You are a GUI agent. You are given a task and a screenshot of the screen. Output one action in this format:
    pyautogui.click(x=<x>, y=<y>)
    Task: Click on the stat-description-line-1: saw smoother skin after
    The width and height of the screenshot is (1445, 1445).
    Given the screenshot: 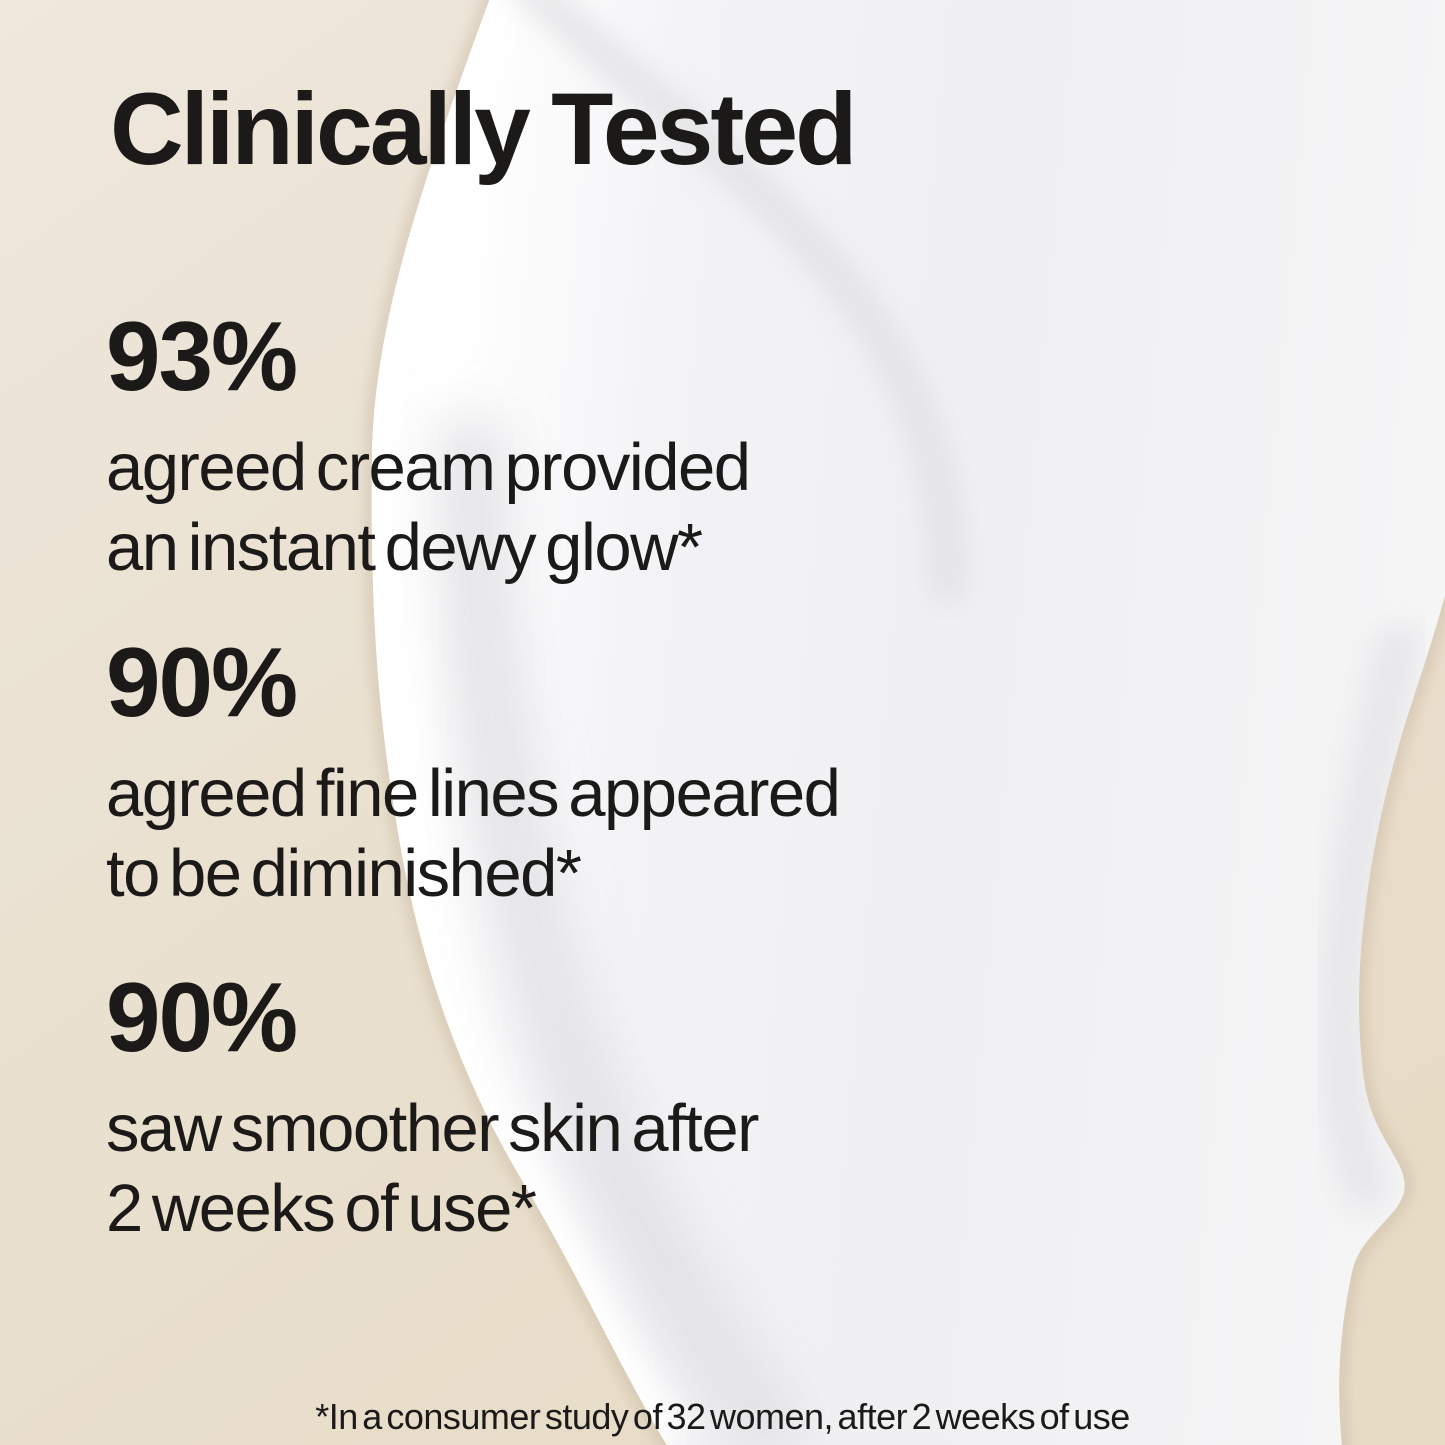 What is the action you would take?
    pyautogui.click(x=433, y=1128)
    